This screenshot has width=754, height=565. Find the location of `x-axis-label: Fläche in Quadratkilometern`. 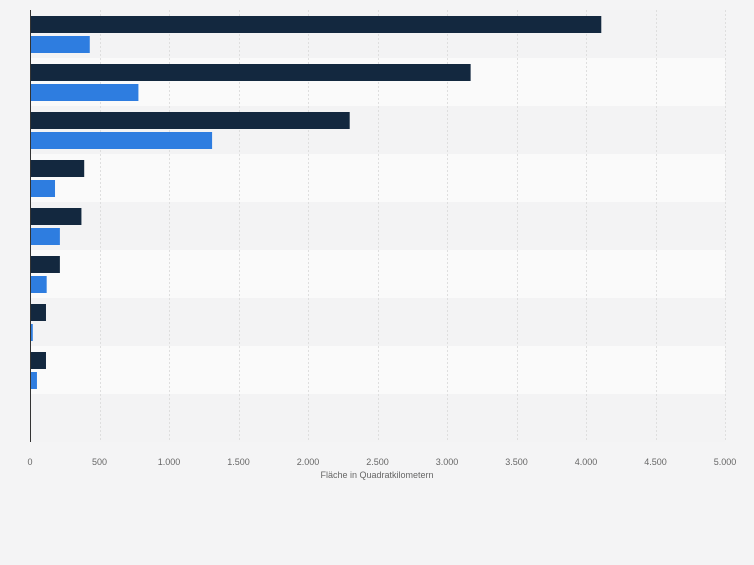

x-axis-label: Fläche in Quadratkilometern is located at coordinates (376, 475).